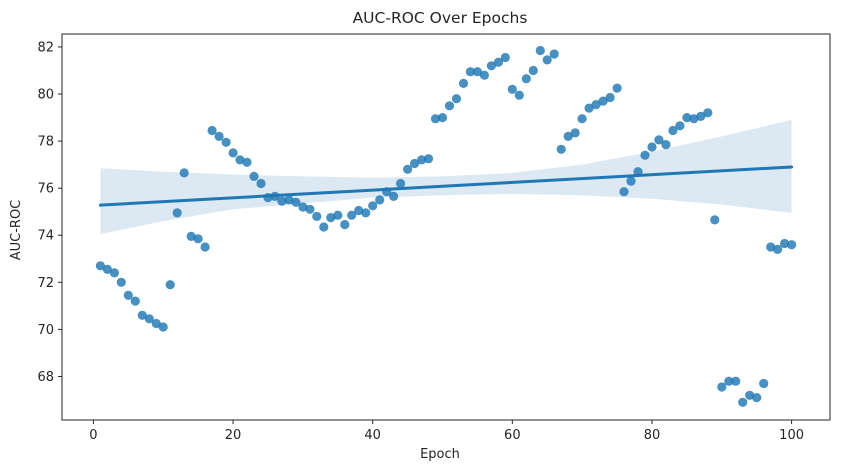 Image resolution: width=842 pixels, height=470 pixels. I want to click on y-axis: 68 70 72 74 76 78 80 82, so click(49, 212).